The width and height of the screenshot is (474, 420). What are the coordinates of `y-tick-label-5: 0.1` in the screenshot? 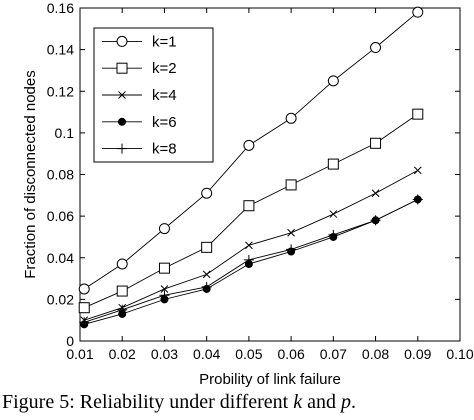 It's located at (65, 133).